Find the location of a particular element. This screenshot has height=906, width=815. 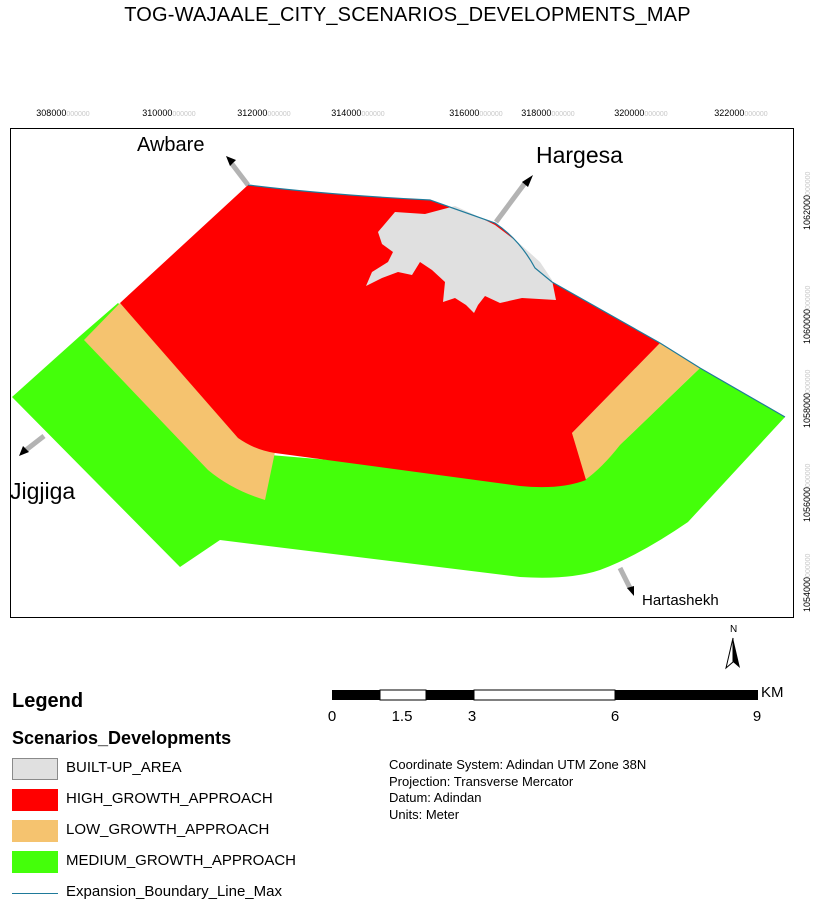

x-tick: 312000000000 is located at coordinates (264, 113).